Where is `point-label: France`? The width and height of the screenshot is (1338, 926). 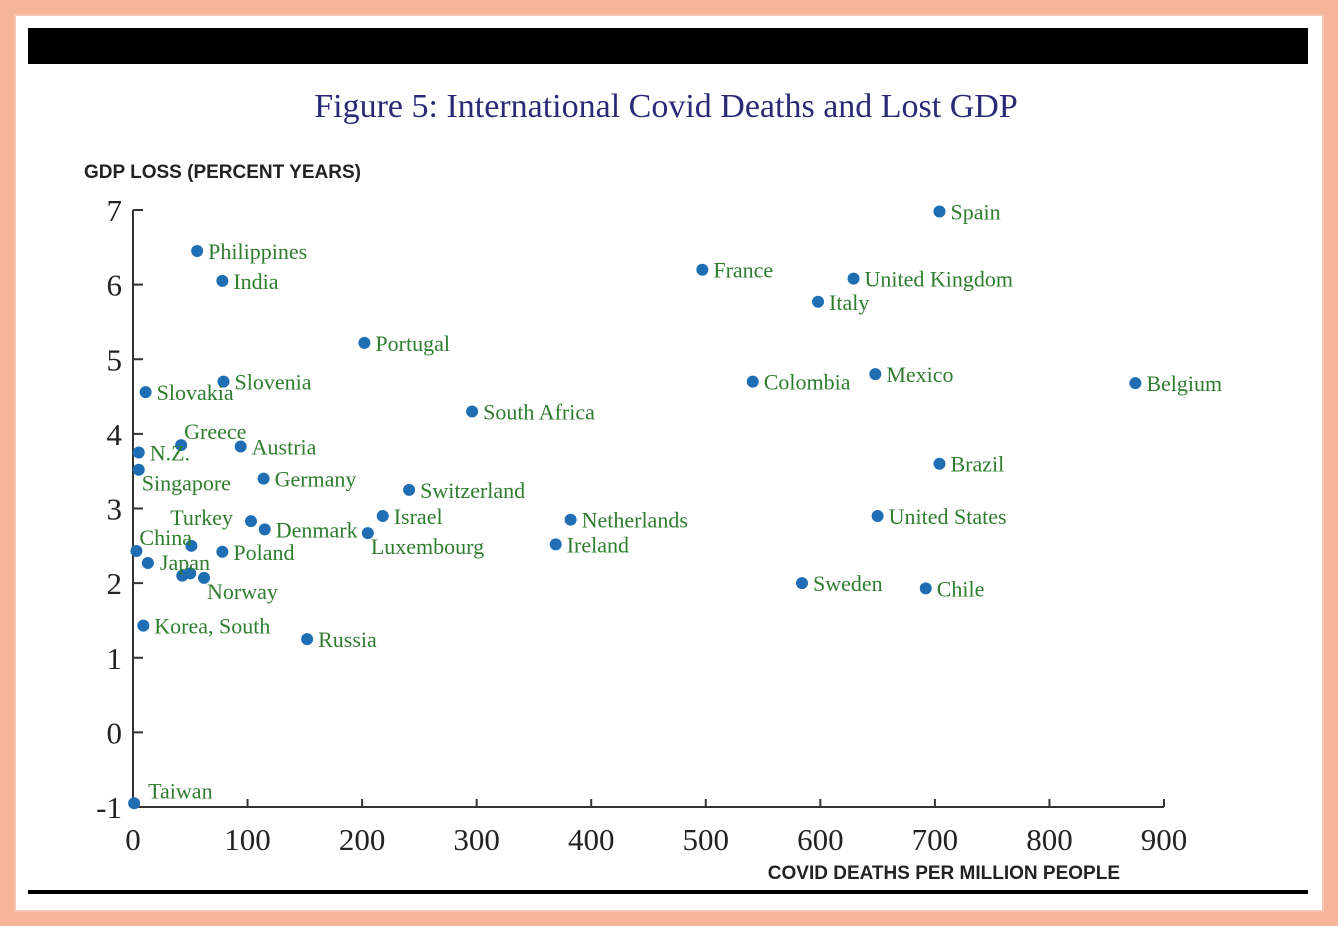 point-label: France is located at coordinates (743, 270).